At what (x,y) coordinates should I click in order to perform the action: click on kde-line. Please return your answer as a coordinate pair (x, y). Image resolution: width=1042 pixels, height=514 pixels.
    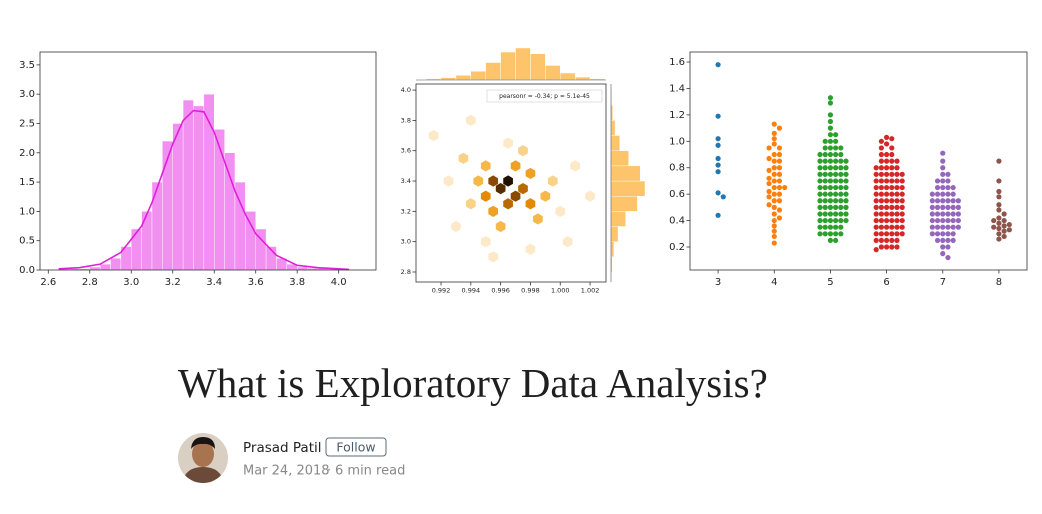
    Looking at the image, I should click on (204, 190).